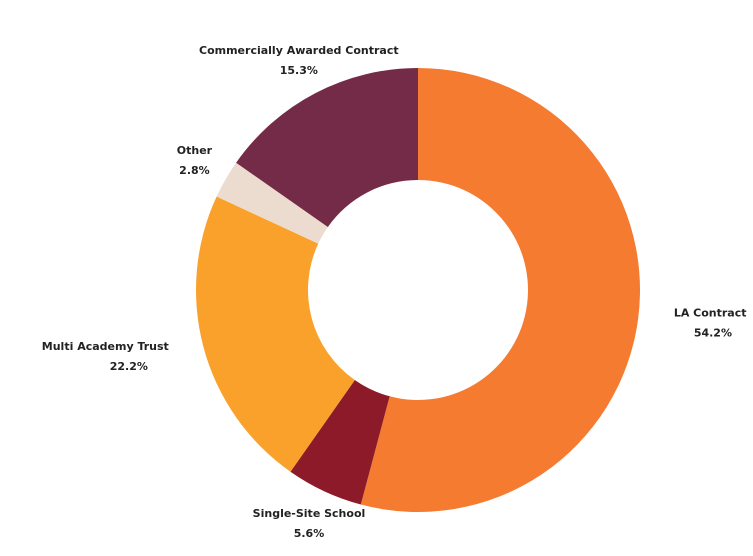 This screenshot has height=556, width=753. I want to click on slice-value-label: 2.8%, so click(194, 170).